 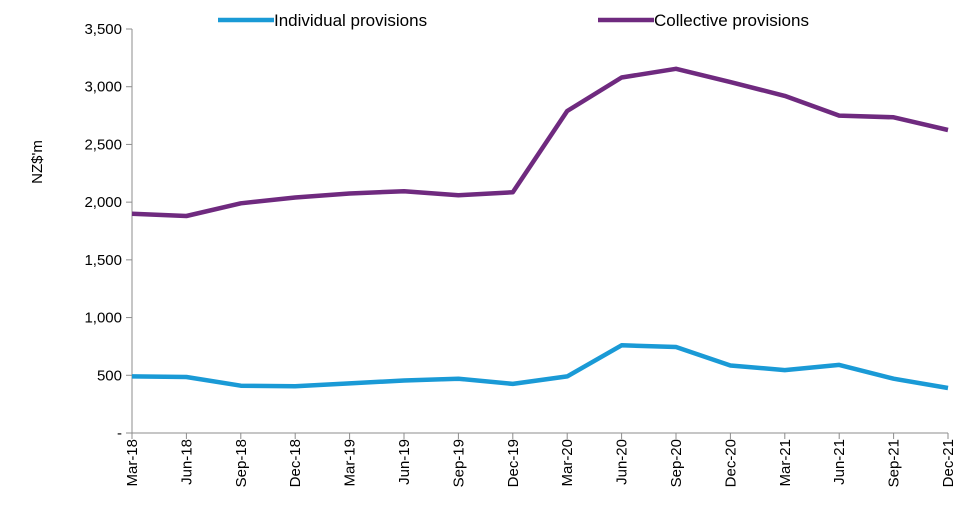 I want to click on x-tick-label: Sep-19, so click(x=458, y=463).